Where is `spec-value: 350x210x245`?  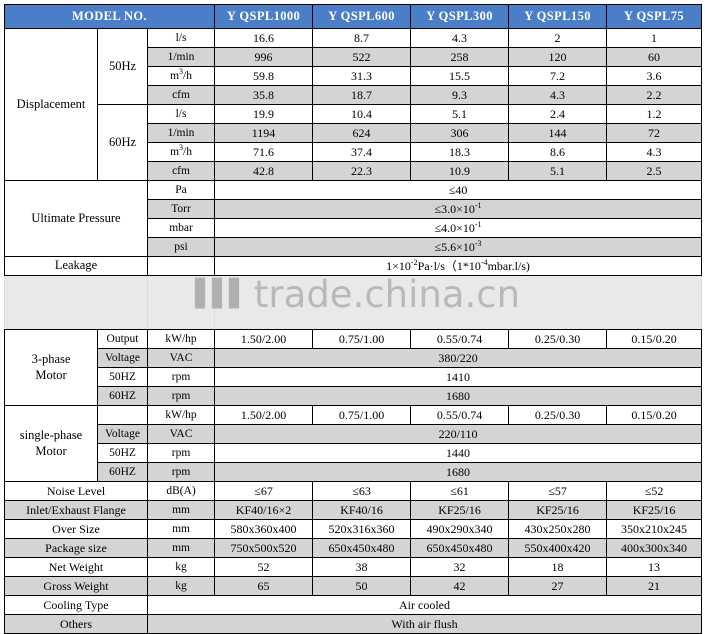 spec-value: 350x210x245 is located at coordinates (654, 529).